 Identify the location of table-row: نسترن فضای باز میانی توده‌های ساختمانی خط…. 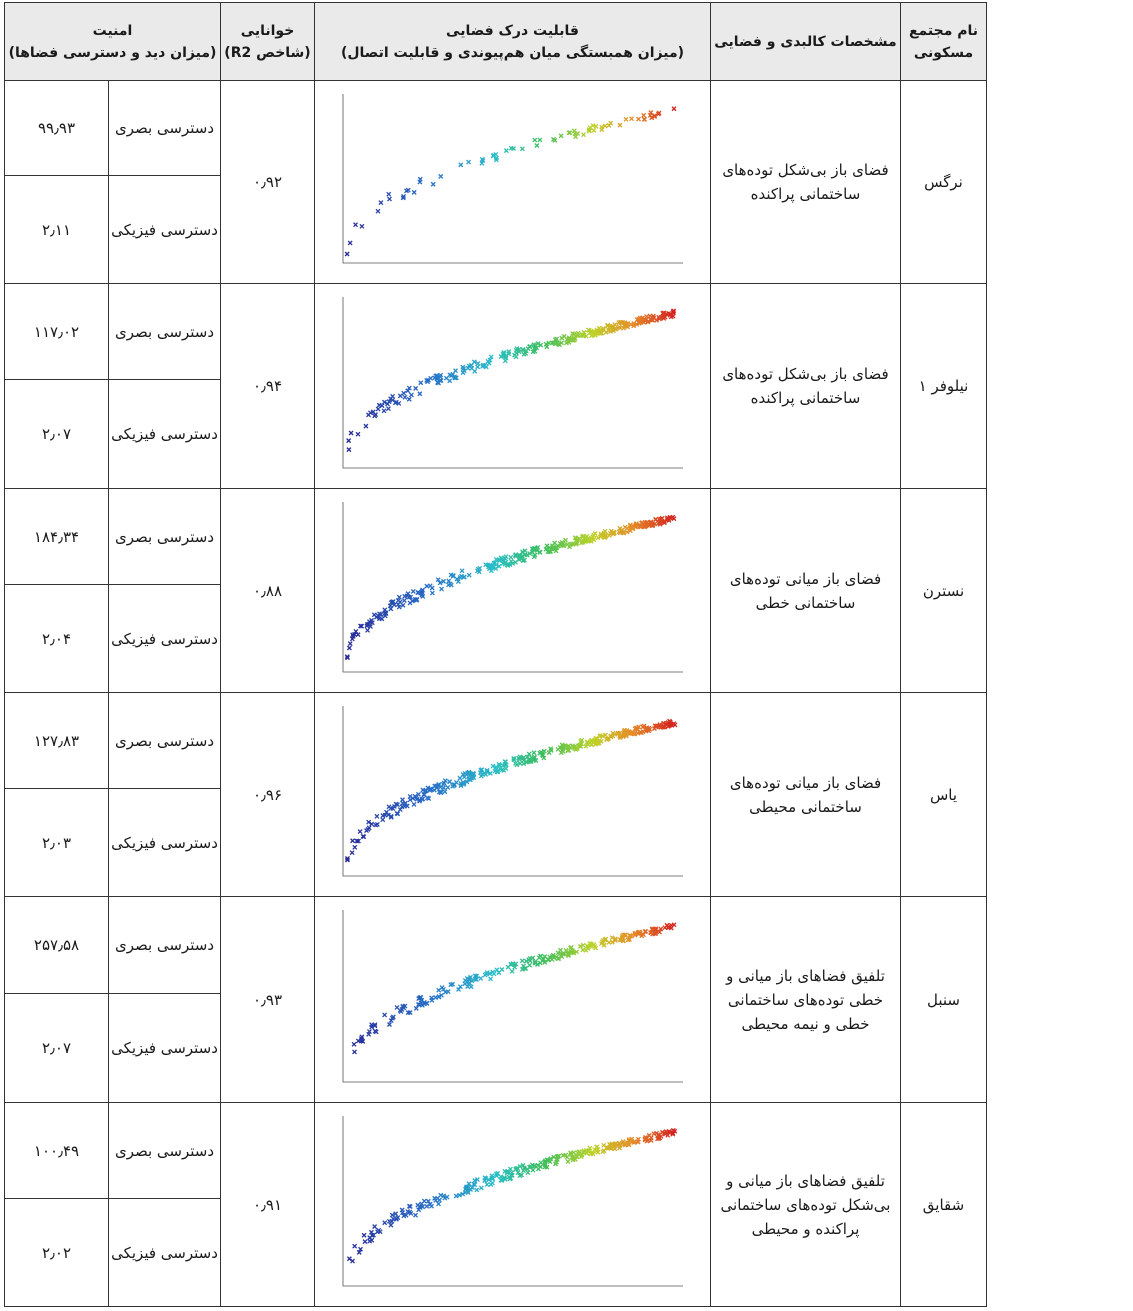
(495, 590).